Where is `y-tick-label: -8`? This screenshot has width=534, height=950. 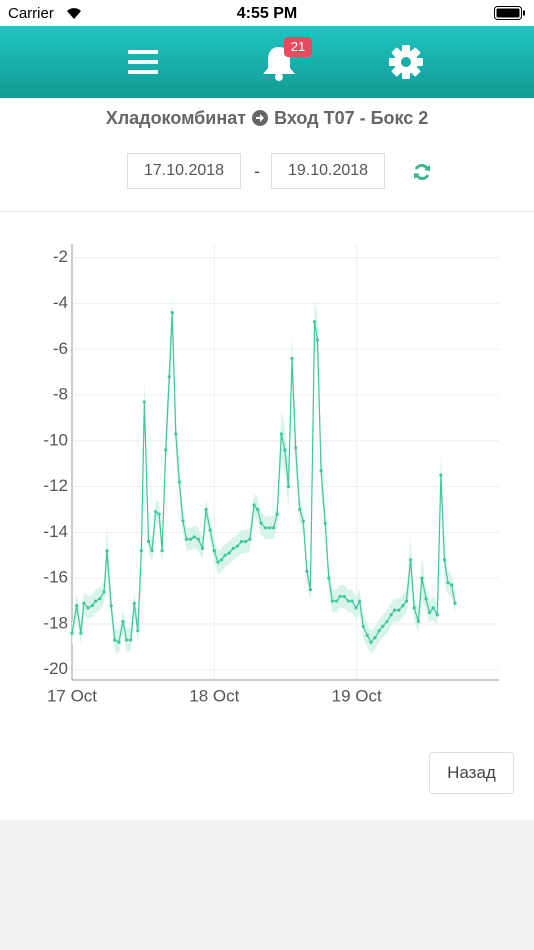
y-tick-label: -8 is located at coordinates (60, 394).